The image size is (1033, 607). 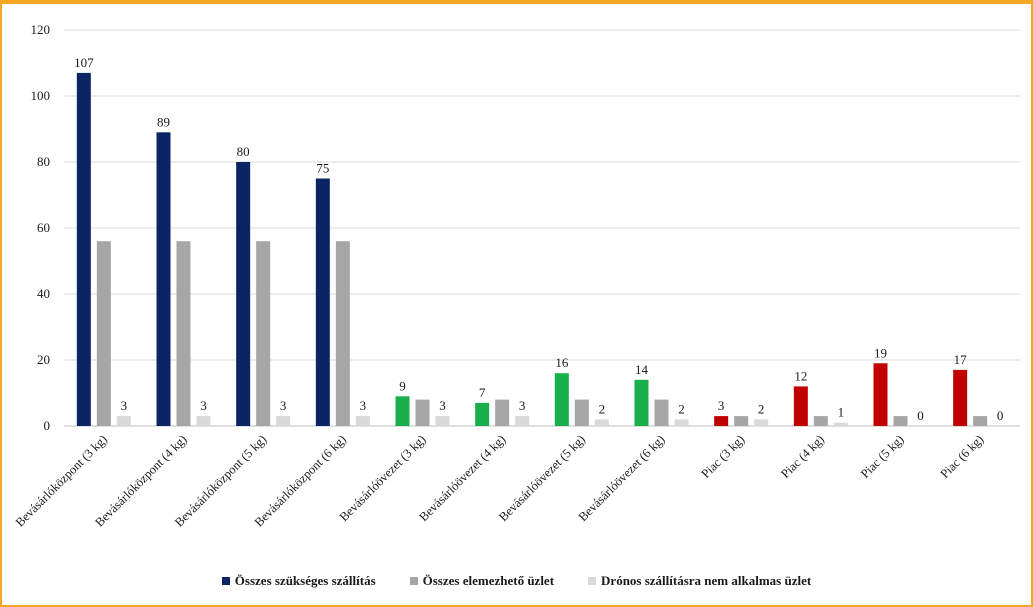 What do you see at coordinates (841, 412) in the screenshot?
I see `data-label: 1` at bounding box center [841, 412].